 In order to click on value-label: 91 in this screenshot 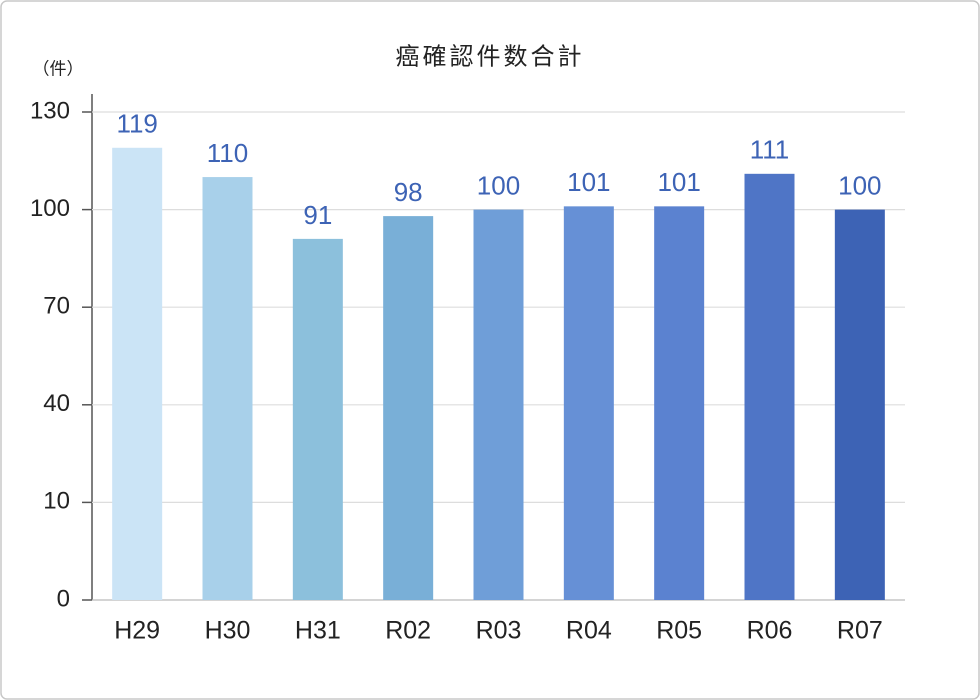, I will do `click(317, 215)`.